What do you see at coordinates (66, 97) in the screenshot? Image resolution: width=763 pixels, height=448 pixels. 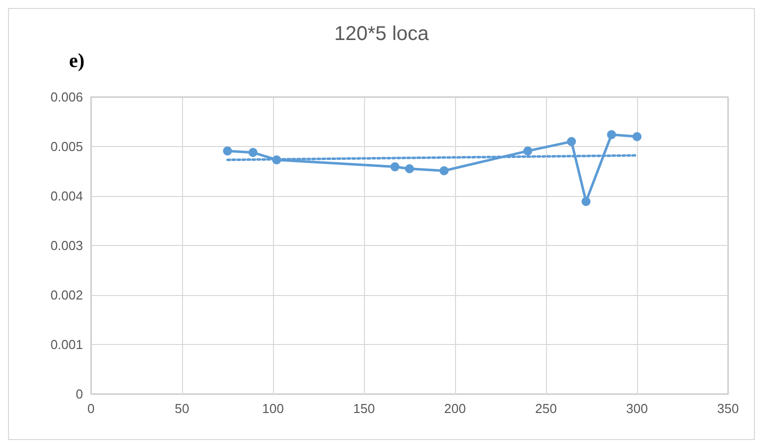 I see `y-tick-label: 0.006` at bounding box center [66, 97].